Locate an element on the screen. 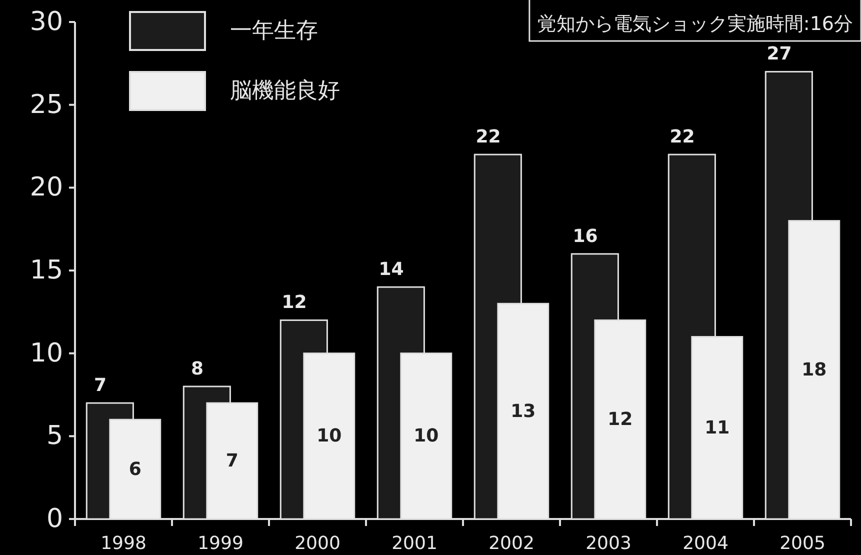  x-tick-label: 1999 is located at coordinates (221, 543).